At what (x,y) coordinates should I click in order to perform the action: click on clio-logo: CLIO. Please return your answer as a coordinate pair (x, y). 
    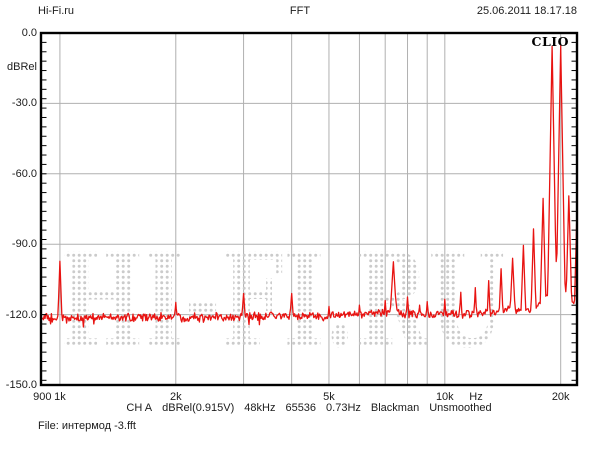
    Looking at the image, I should click on (550, 41).